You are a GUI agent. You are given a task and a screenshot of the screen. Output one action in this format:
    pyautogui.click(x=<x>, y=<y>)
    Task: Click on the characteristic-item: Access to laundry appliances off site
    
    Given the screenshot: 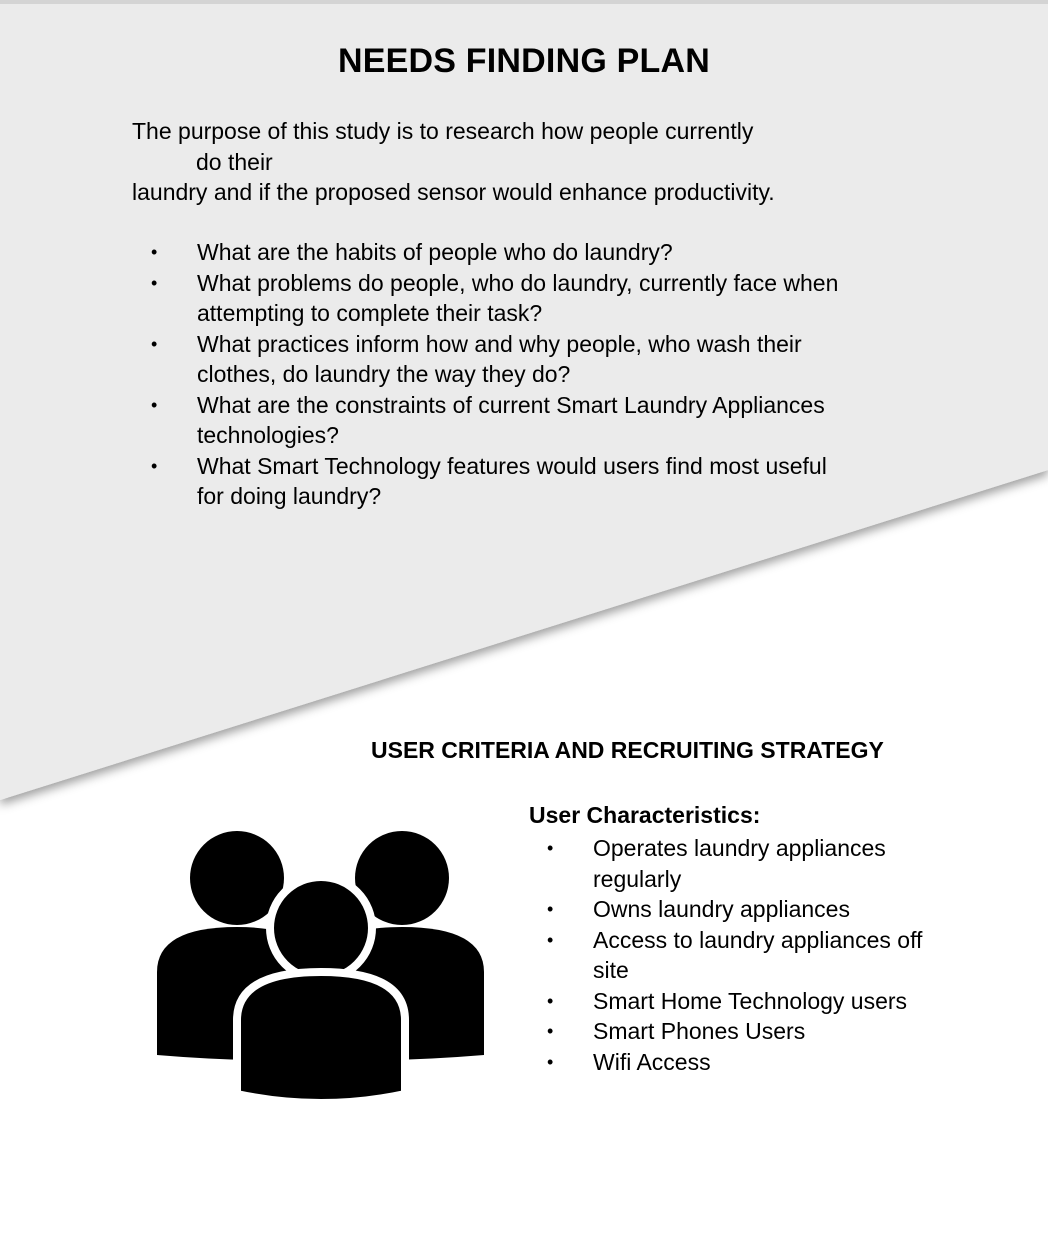 What is the action you would take?
    pyautogui.click(x=729, y=955)
    